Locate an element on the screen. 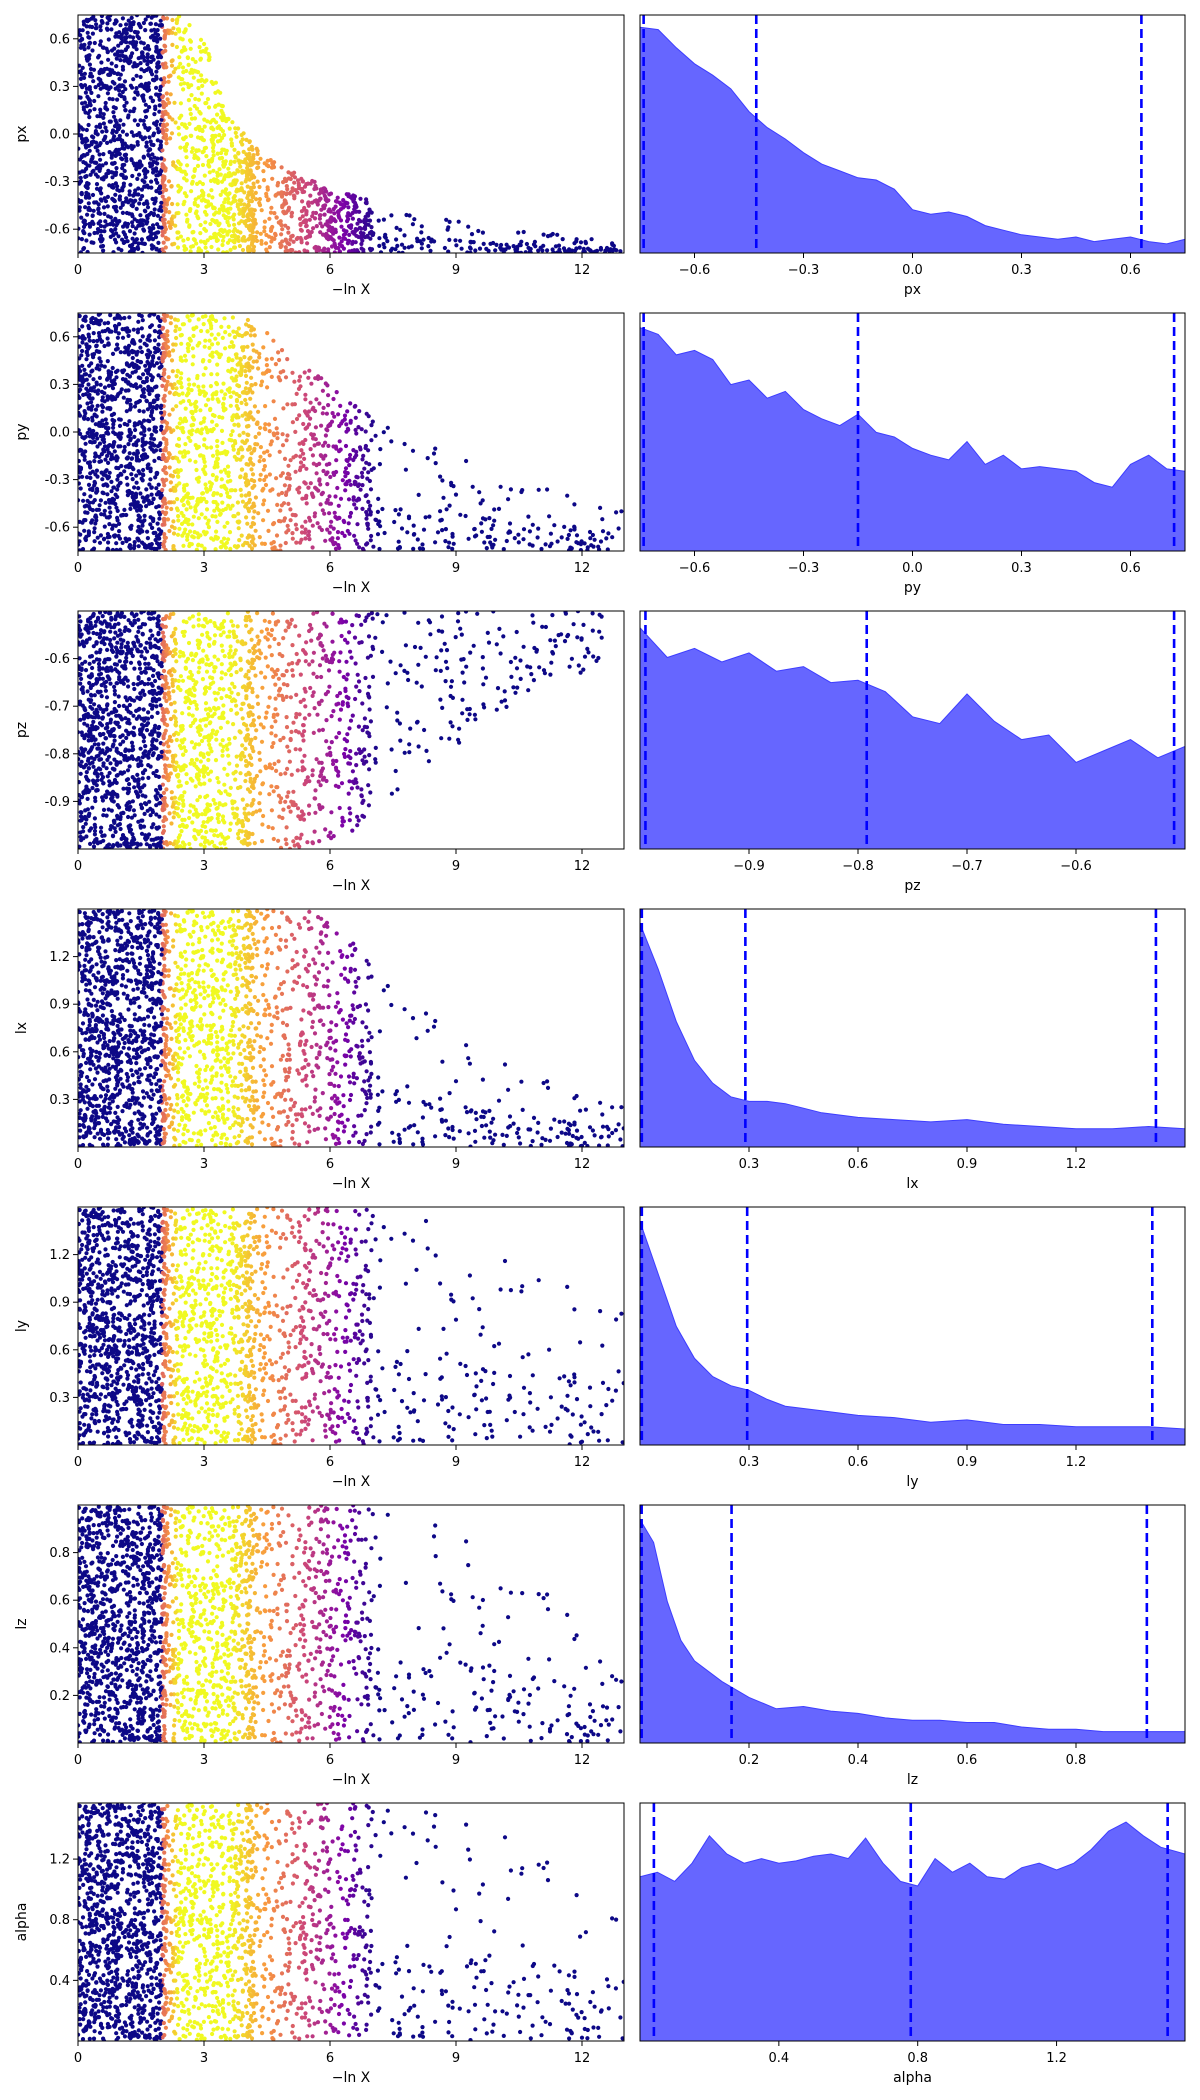 Image resolution: width=1200 pixels, height=2100 pixels. py-posterior-xlabel: py is located at coordinates (912, 588).